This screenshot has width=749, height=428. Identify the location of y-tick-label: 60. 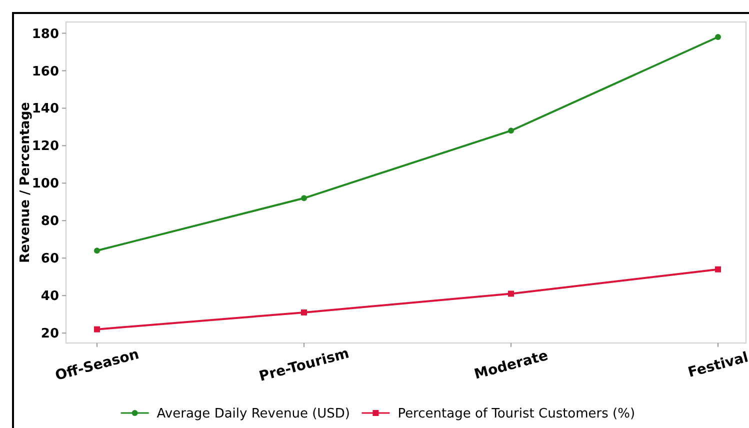
(49, 259).